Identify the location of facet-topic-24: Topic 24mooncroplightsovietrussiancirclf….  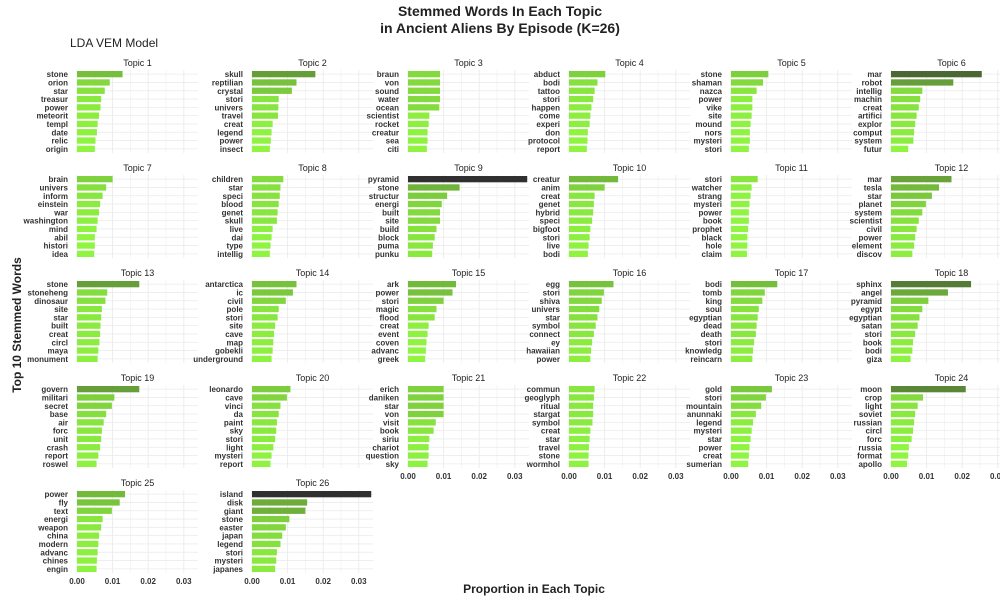
(927, 427).